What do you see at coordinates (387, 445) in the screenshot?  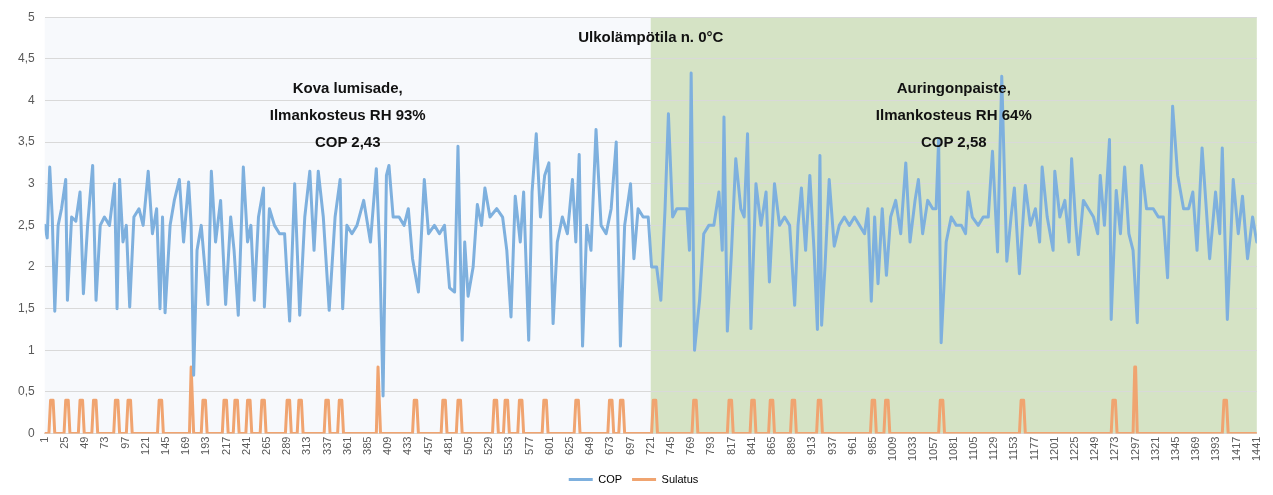 I see `x-tick-label: 409` at bounding box center [387, 445].